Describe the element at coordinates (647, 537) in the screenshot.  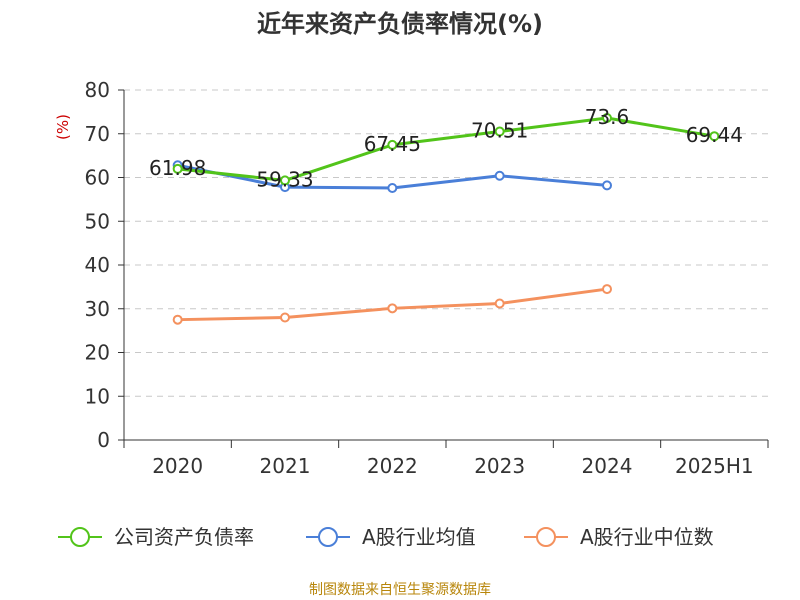
I see `legend-label: A股行业中位数` at that location.